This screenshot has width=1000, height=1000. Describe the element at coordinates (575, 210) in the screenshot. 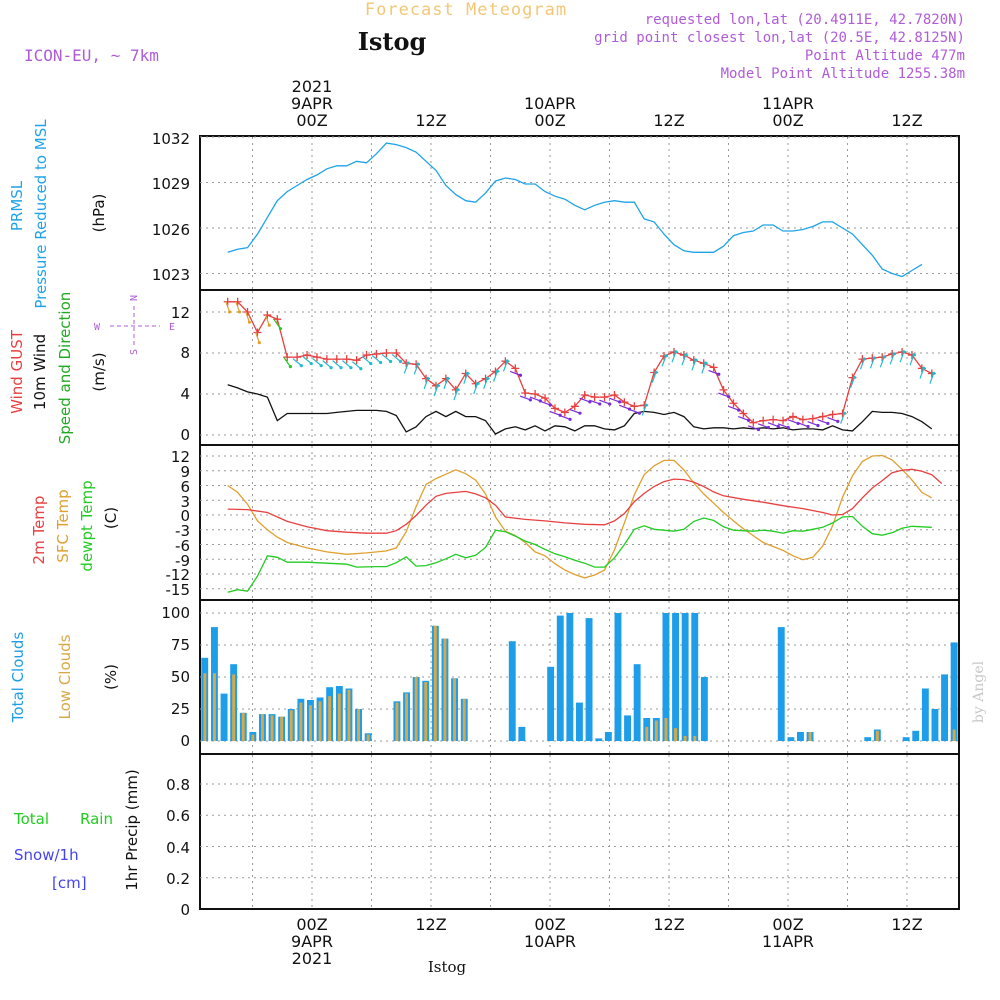

I see `pressure-line` at that location.